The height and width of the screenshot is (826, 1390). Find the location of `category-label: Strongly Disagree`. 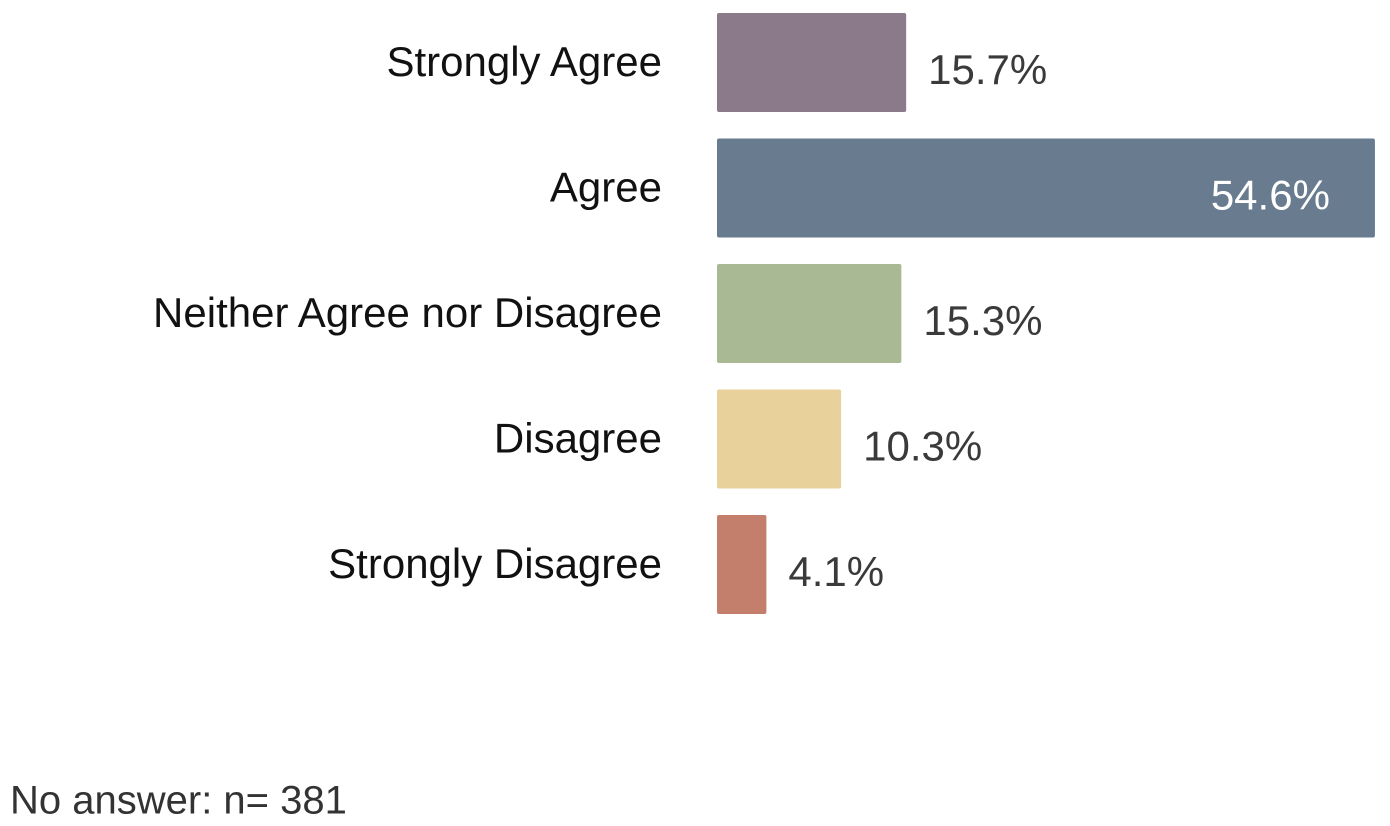

category-label: Strongly Disagree is located at coordinates (495, 563).